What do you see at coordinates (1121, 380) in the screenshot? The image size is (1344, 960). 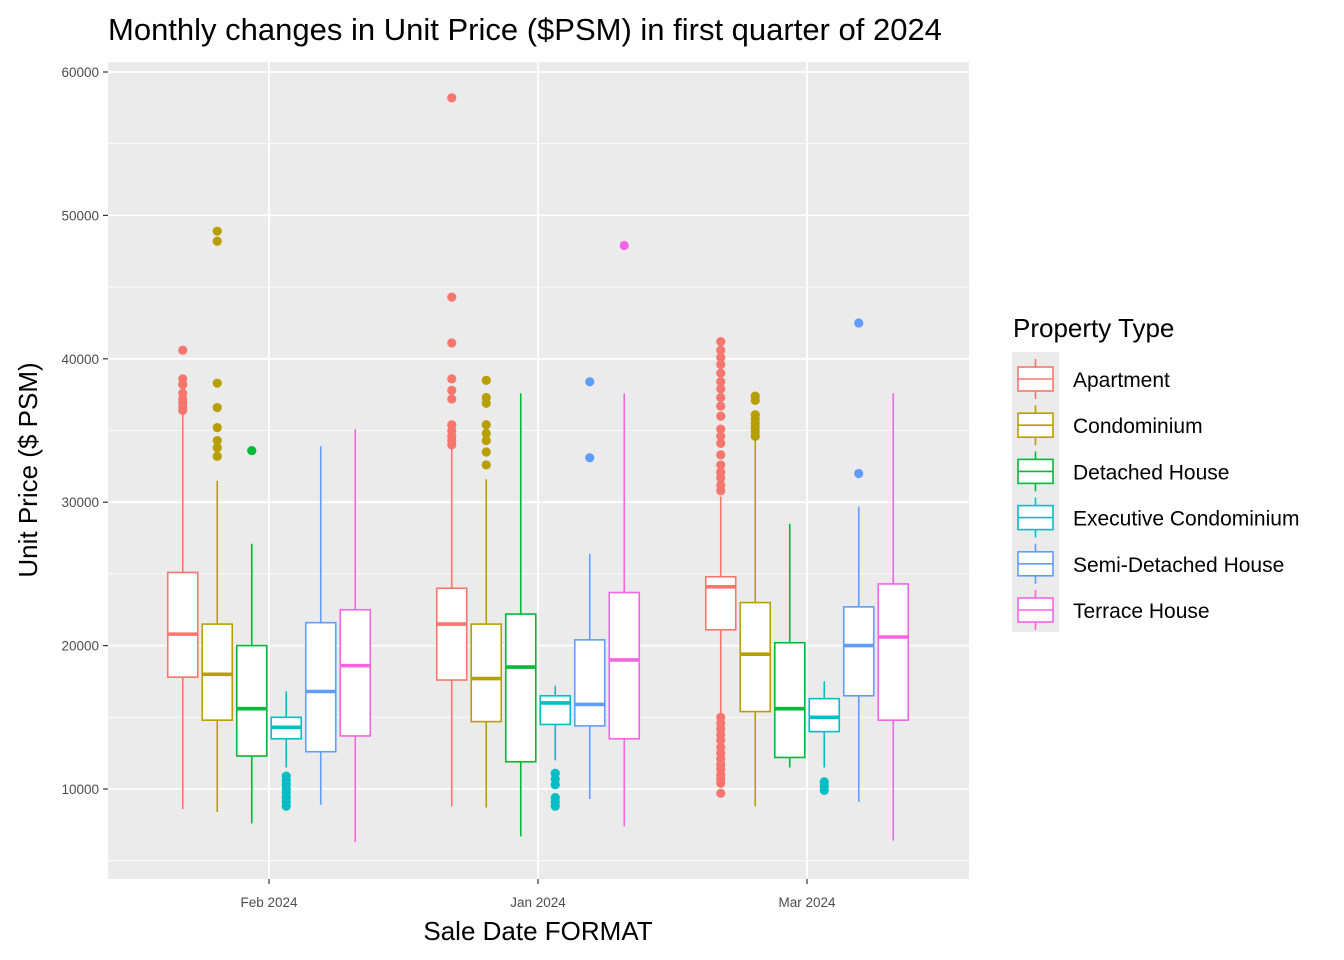 I see `legend-label: Apartment` at bounding box center [1121, 380].